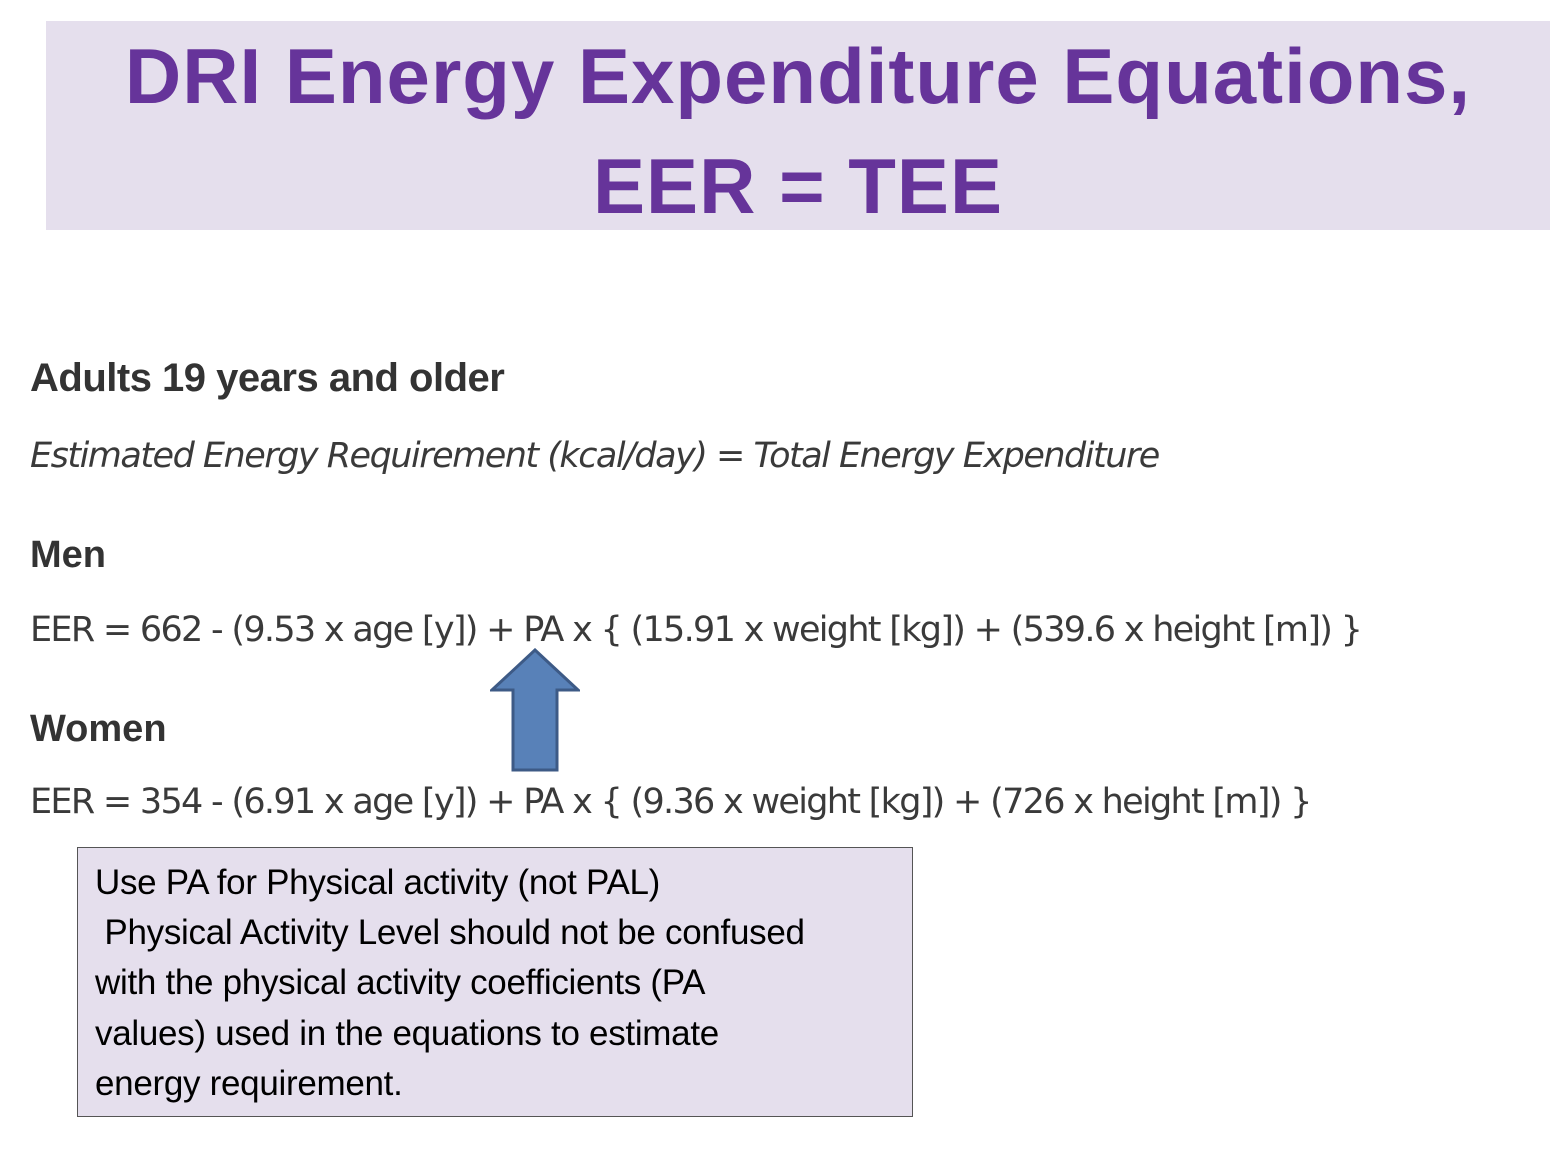 This screenshot has height=1173, width=1564. What do you see at coordinates (378, 882) in the screenshot?
I see `note-line: Use PA for Physical activity (not PAL)` at bounding box center [378, 882].